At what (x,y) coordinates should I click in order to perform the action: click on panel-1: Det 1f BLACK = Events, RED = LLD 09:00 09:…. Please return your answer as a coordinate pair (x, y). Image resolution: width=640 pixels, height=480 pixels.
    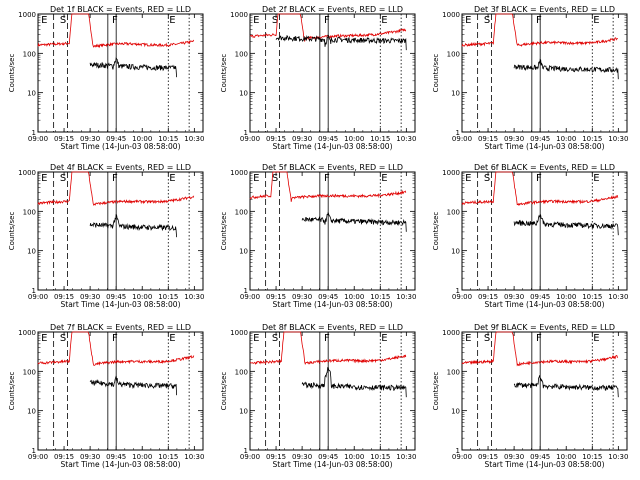
    Looking at the image, I should click on (106, 78).